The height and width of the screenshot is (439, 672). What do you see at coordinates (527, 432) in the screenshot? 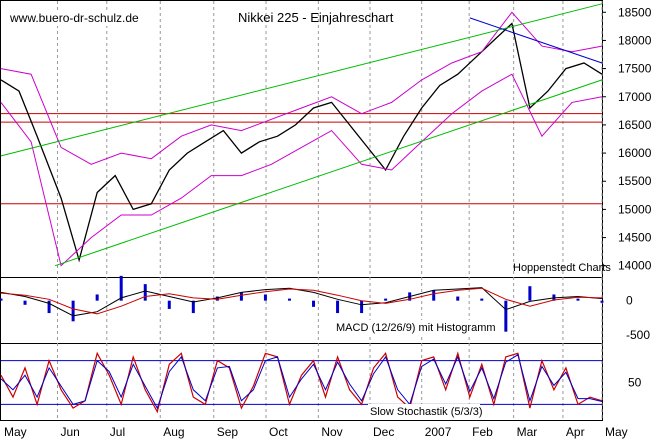
I see `month-label: Mar` at bounding box center [527, 432].